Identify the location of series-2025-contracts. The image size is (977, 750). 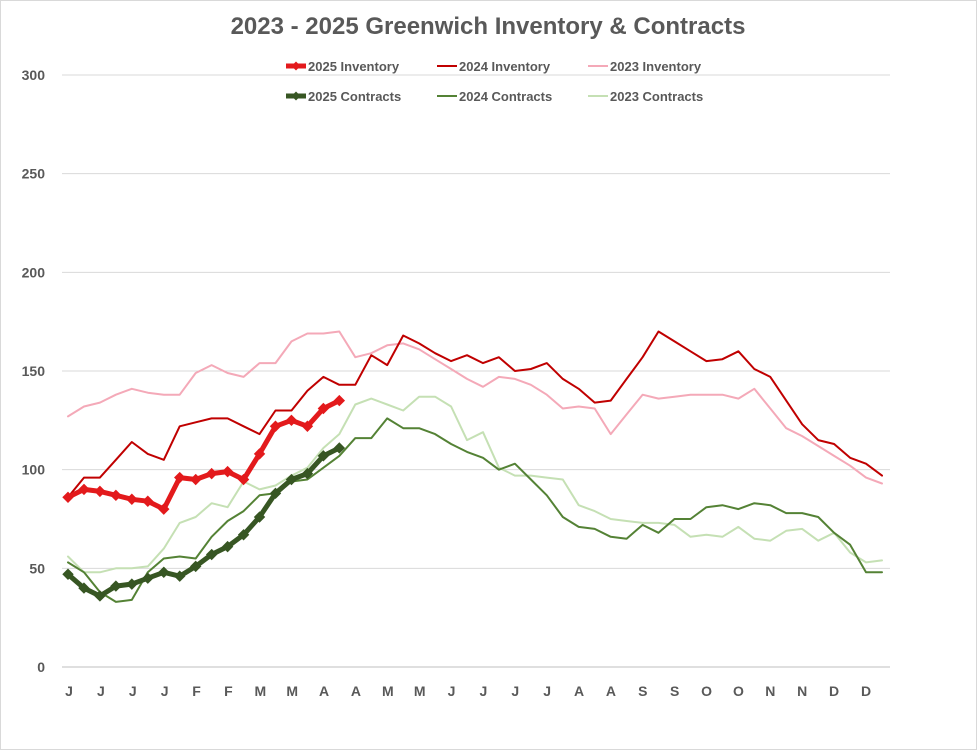
(204, 522).